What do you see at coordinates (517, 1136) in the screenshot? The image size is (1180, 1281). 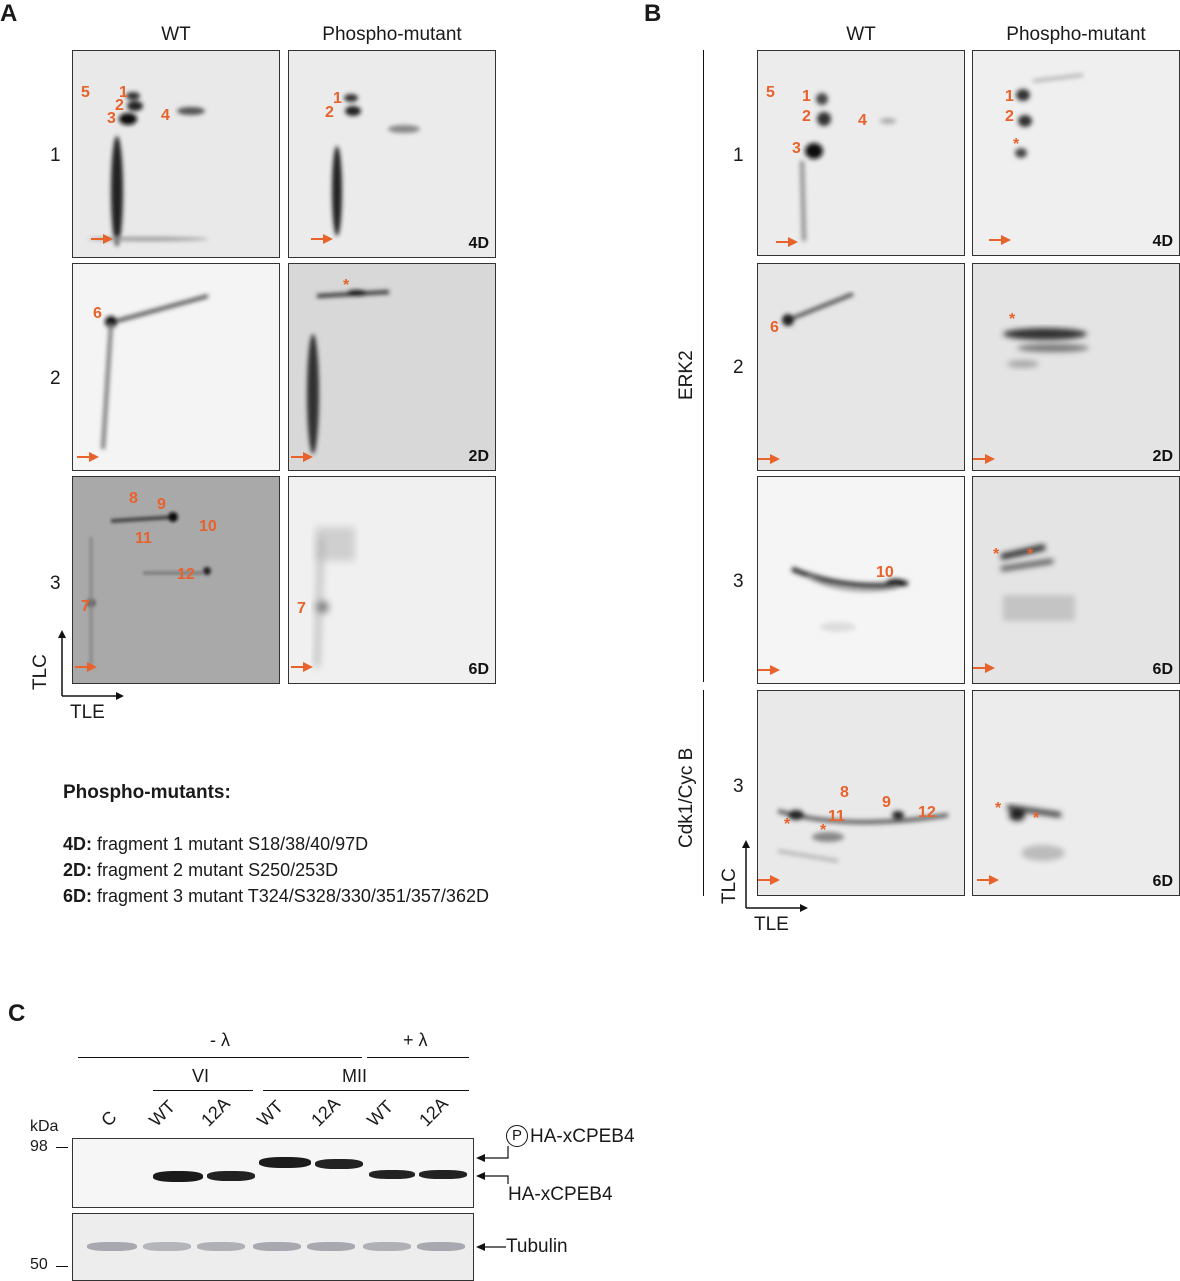 I see `phospho-circle-icon: P` at bounding box center [517, 1136].